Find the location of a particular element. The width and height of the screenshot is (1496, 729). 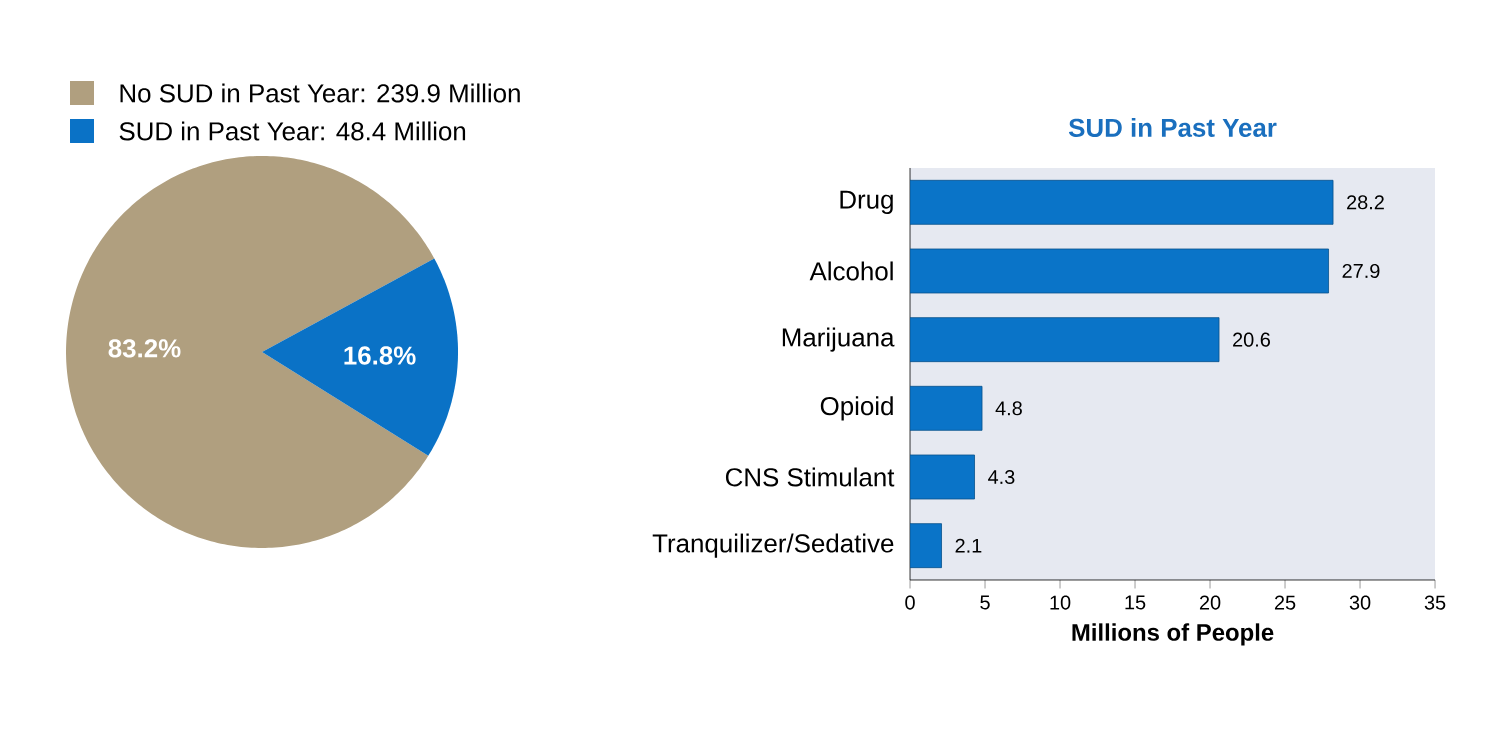

x-tick-label: 25 is located at coordinates (1285, 602).